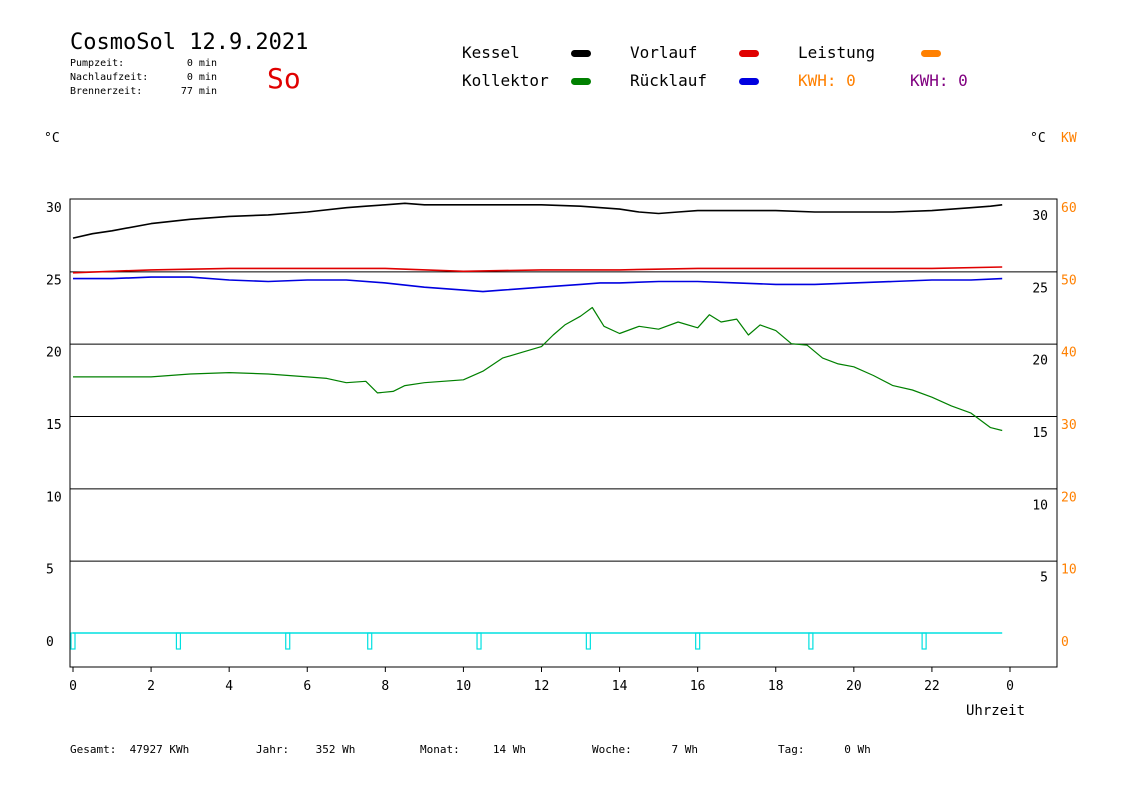  What do you see at coordinates (1069, 138) in the screenshot?
I see `right-unit-kw-label: KW` at bounding box center [1069, 138].